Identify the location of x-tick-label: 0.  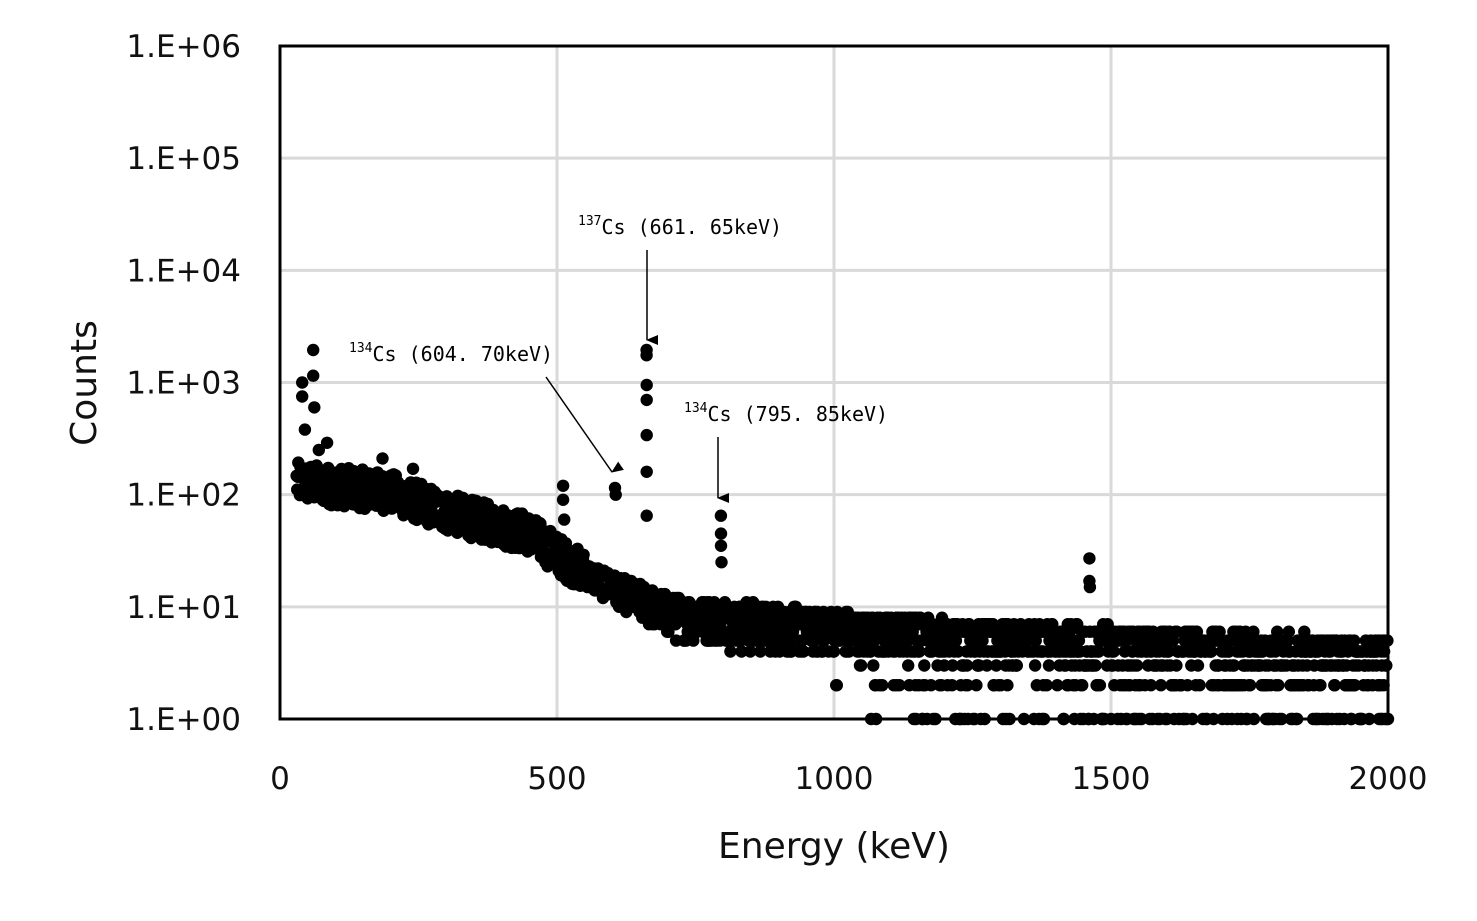
(280, 779).